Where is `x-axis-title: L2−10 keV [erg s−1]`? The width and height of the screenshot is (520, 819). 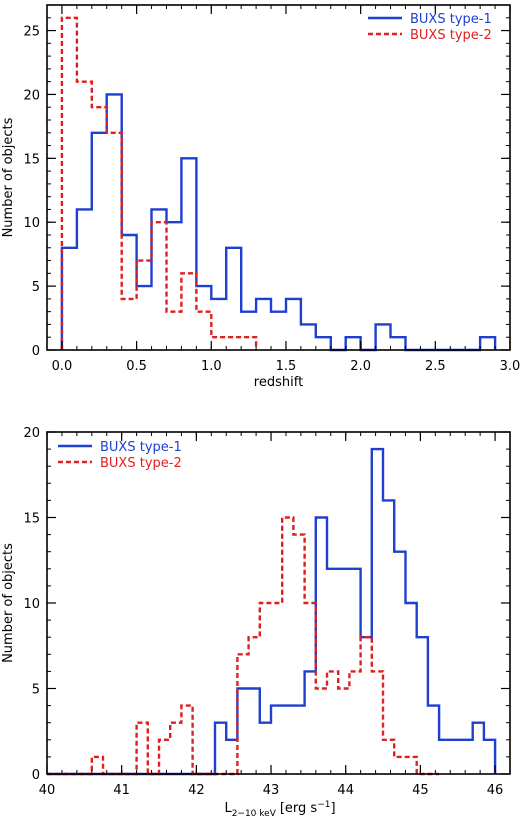 x-axis-title: L2−10 keV [erg s−1] is located at coordinates (279, 809).